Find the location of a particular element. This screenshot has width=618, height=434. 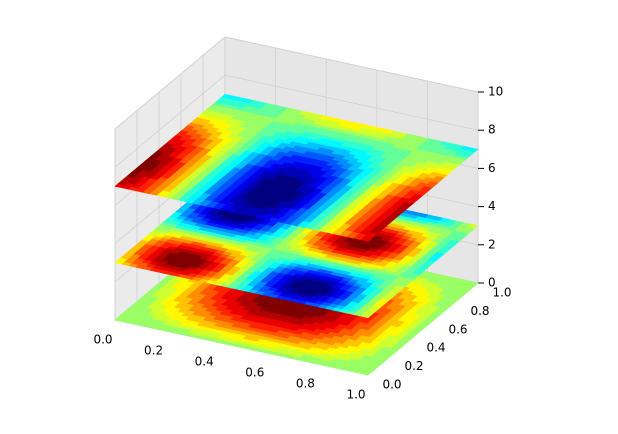

z-tick-label: 6 is located at coordinates (492, 168).